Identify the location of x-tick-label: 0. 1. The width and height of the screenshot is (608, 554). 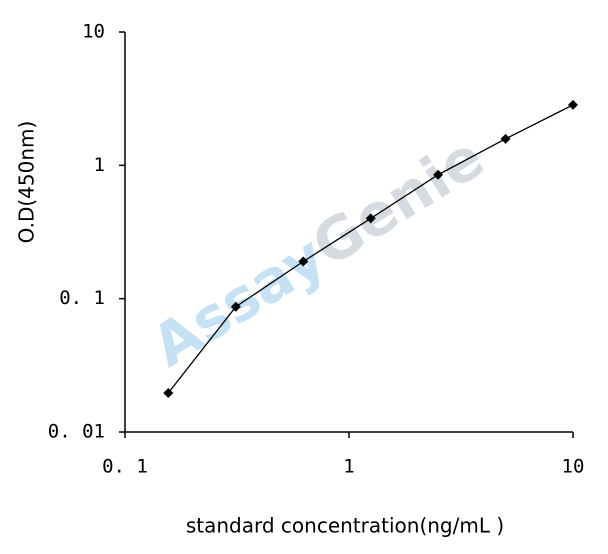
(125, 467).